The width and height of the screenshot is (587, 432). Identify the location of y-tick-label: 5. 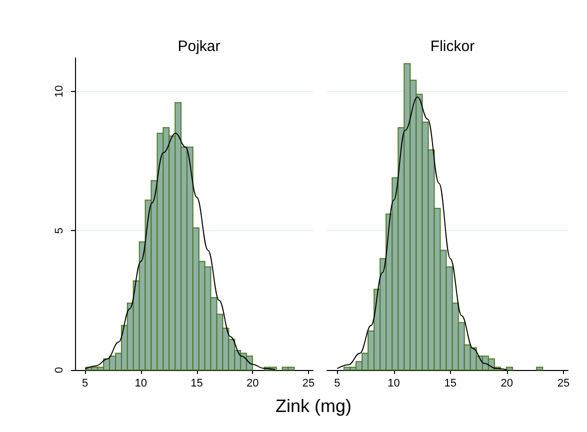
(60, 231).